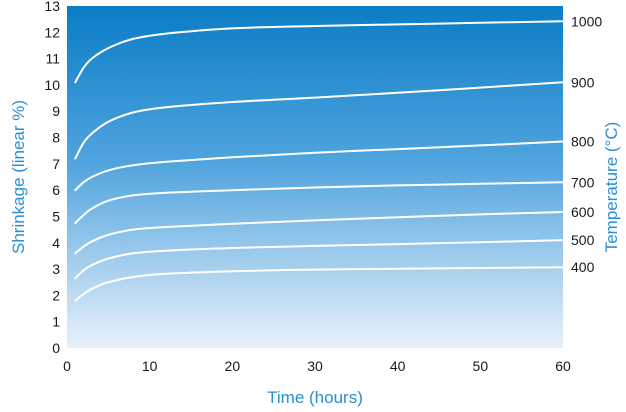 The image size is (626, 412). I want to click on y-tick-label: 12, so click(52, 32).